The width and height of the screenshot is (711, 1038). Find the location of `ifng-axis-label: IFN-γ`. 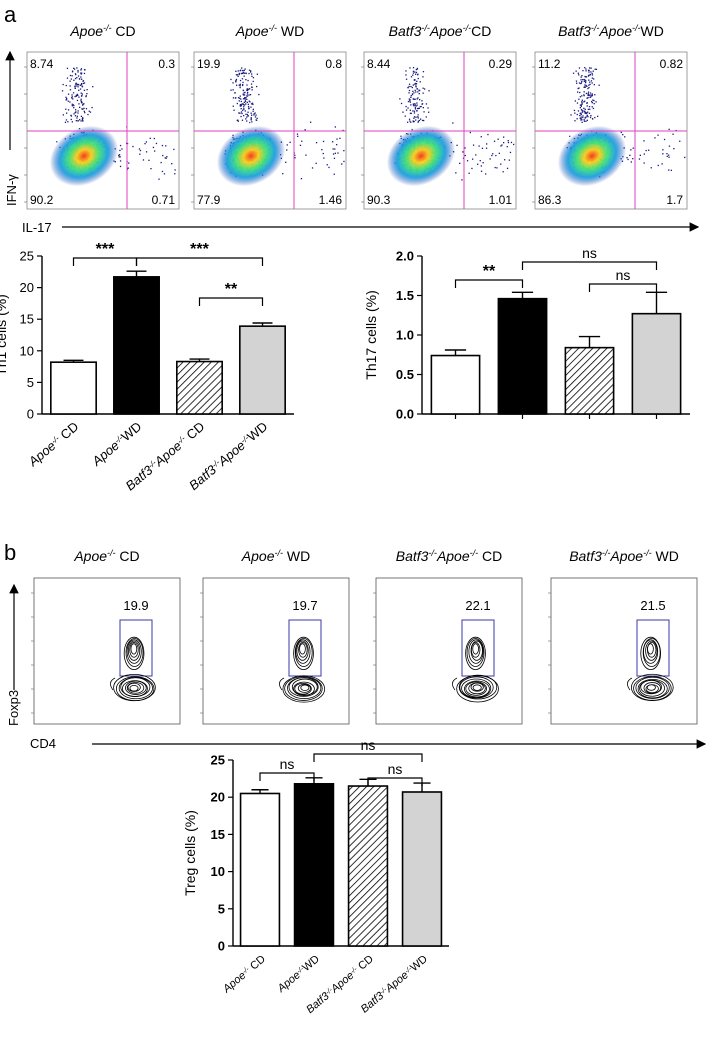

ifng-axis-label: IFN-γ is located at coordinates (11, 190).